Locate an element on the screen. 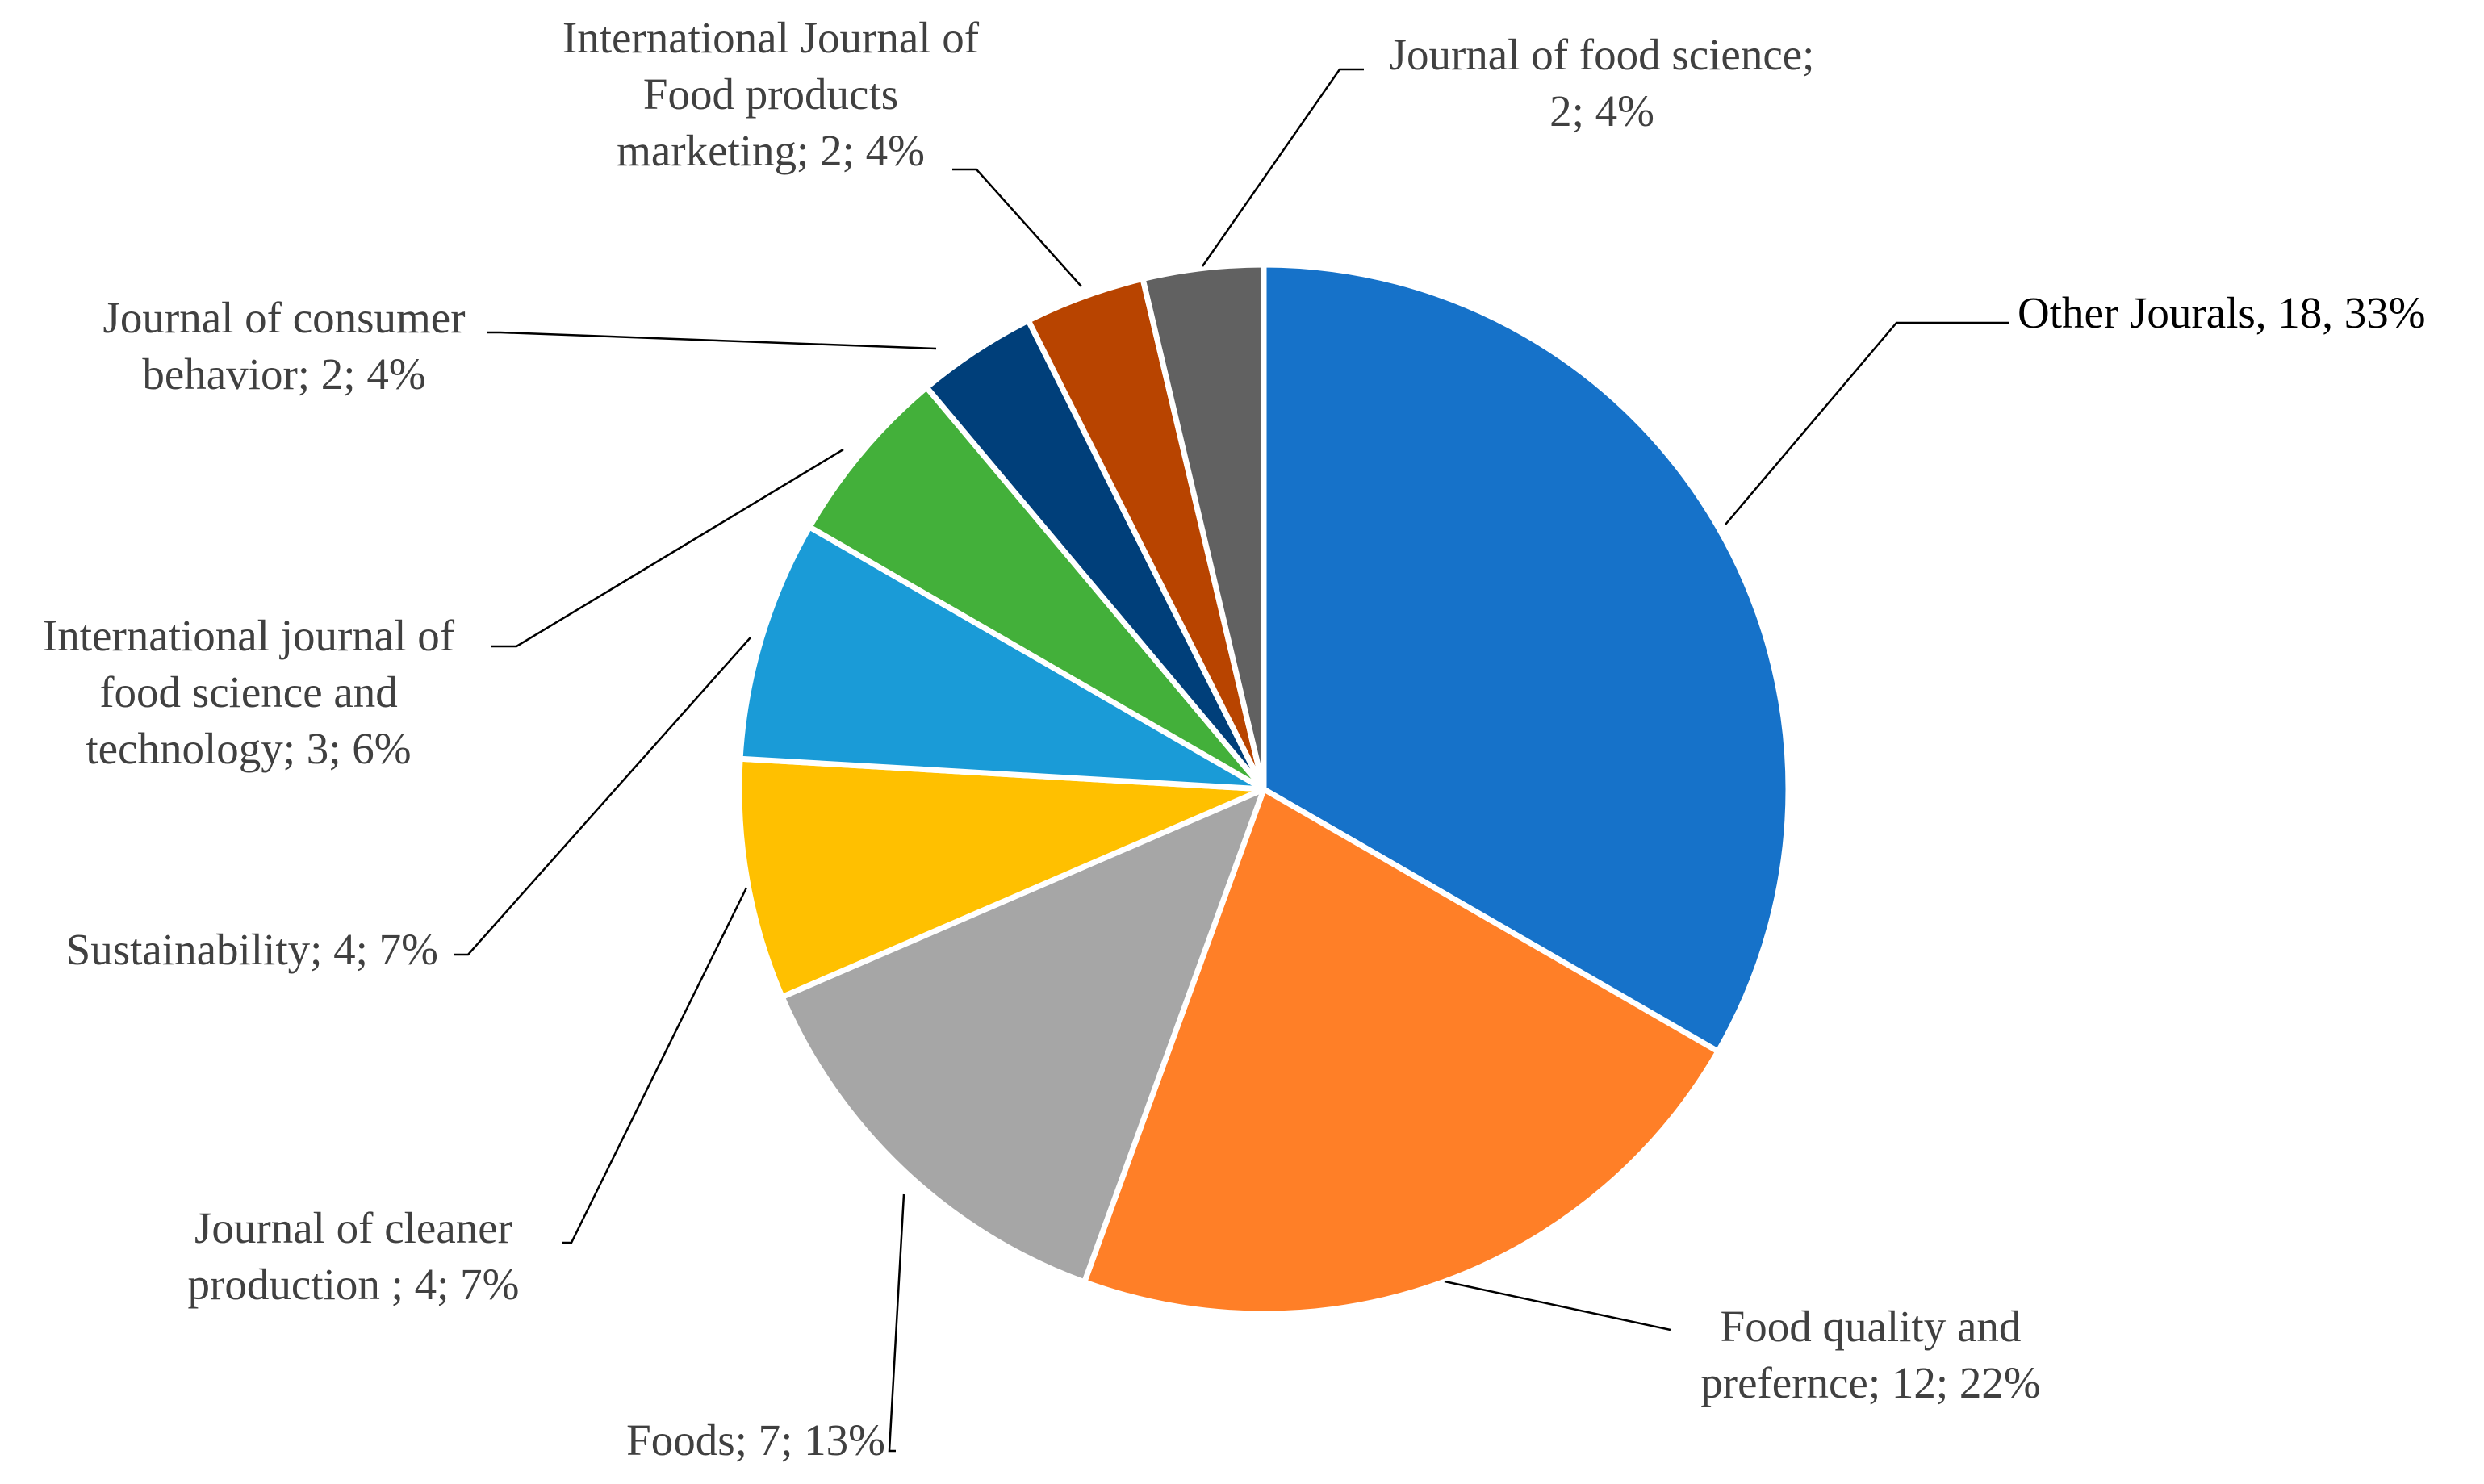 This screenshot has height=1484, width=2484. data-label-1: Other Jourals, 18, 33% is located at coordinates (2222, 312).